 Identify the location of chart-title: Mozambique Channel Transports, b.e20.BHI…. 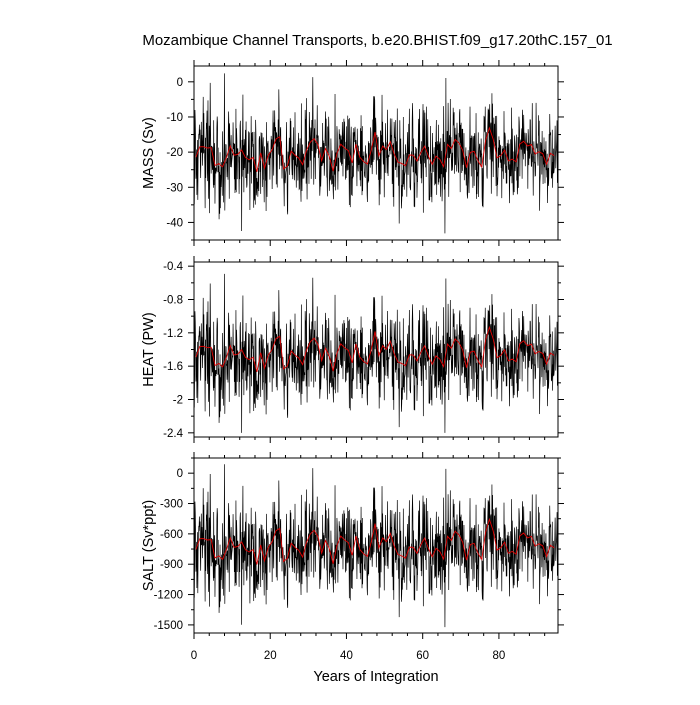
(377, 40).